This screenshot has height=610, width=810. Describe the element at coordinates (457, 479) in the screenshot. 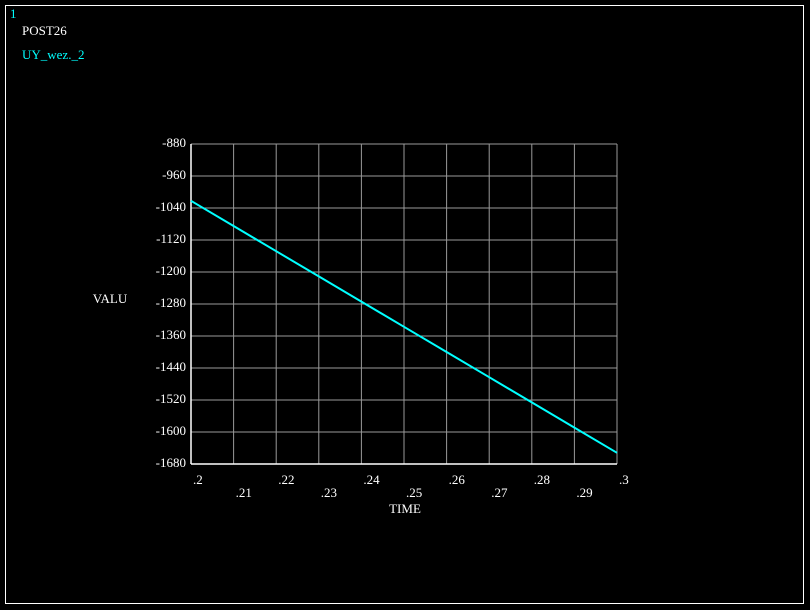

I see `x-tick-label: .26` at that location.